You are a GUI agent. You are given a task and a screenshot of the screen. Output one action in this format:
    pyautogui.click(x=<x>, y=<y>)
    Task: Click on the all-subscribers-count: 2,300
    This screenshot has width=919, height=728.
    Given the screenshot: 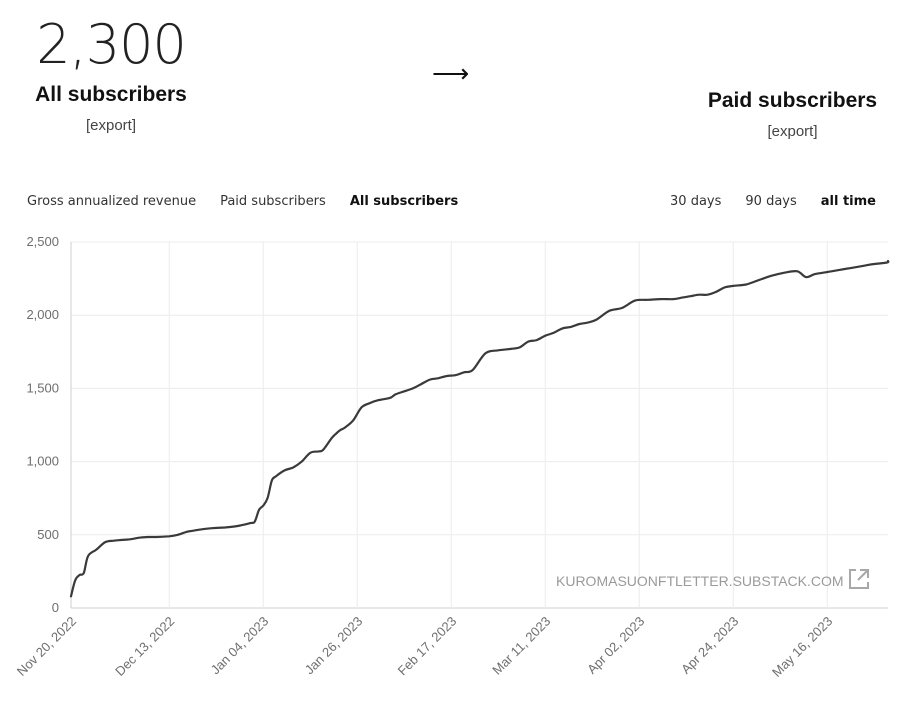 What is the action you would take?
    pyautogui.click(x=111, y=44)
    